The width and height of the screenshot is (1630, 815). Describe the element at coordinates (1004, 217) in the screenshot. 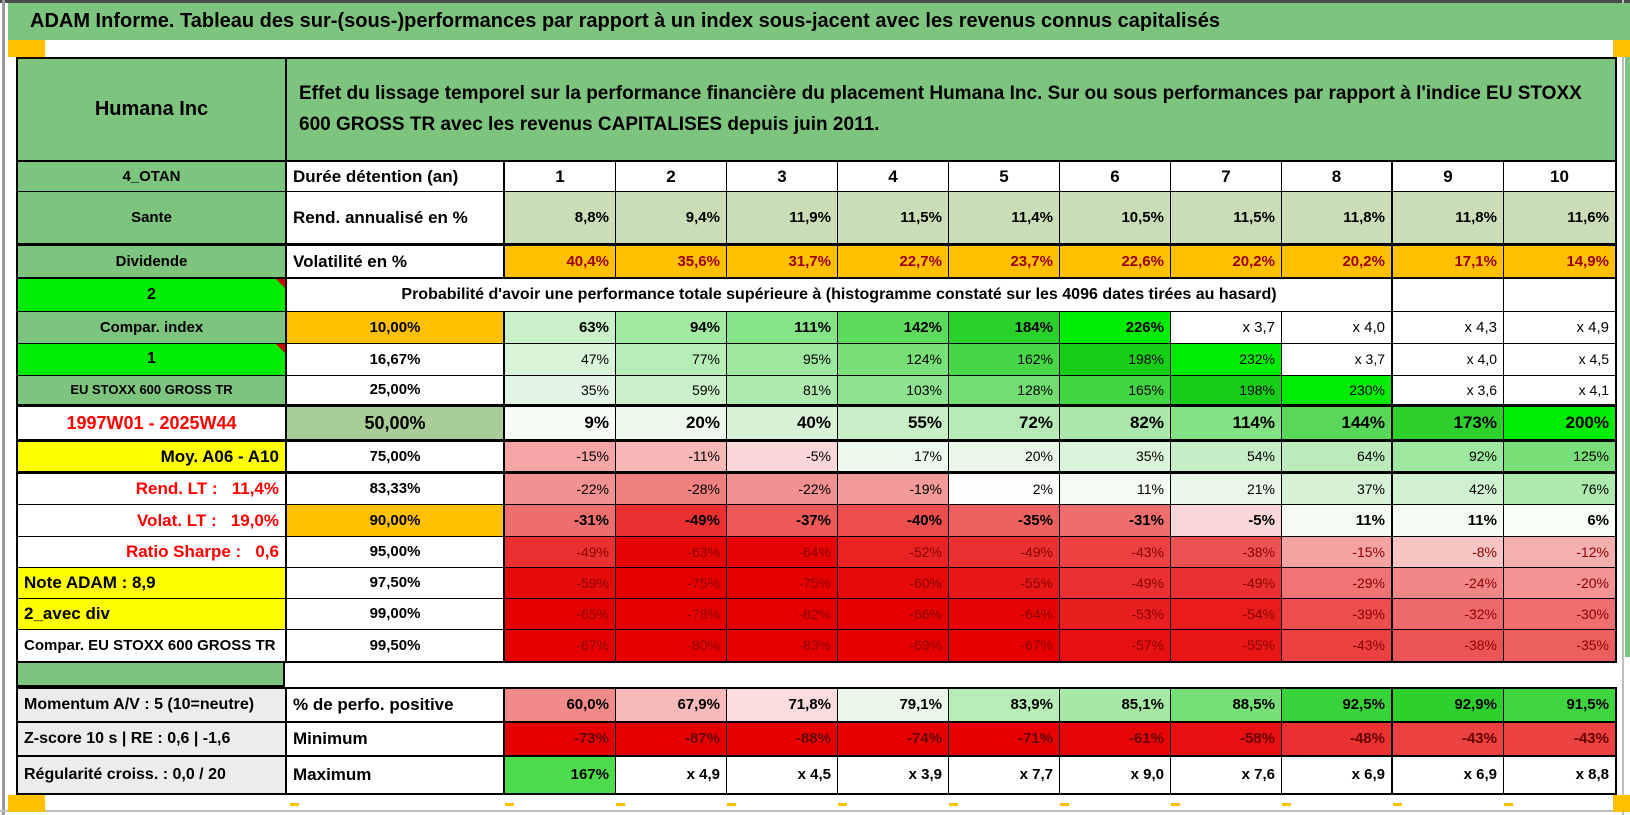

I see `cell-rend-5: 11,4%` at that location.